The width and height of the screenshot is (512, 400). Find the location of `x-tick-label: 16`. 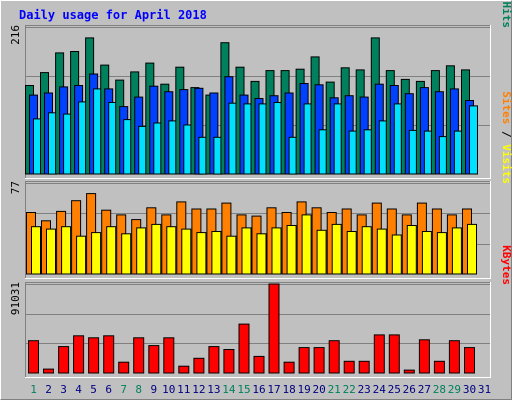

x-tick-label: 16 is located at coordinates (258, 389).